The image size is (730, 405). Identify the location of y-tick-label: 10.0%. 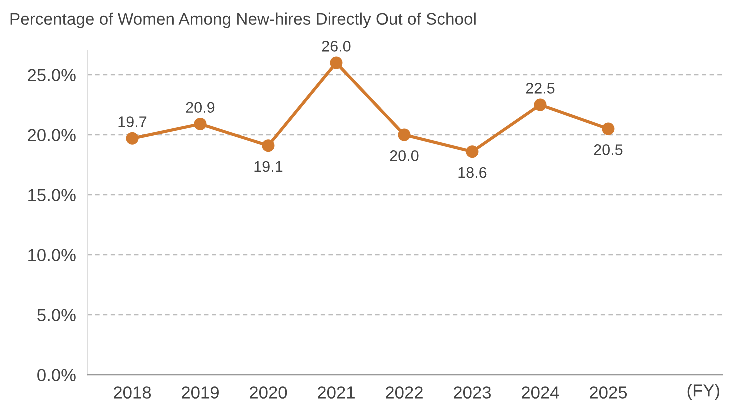
(52, 255).